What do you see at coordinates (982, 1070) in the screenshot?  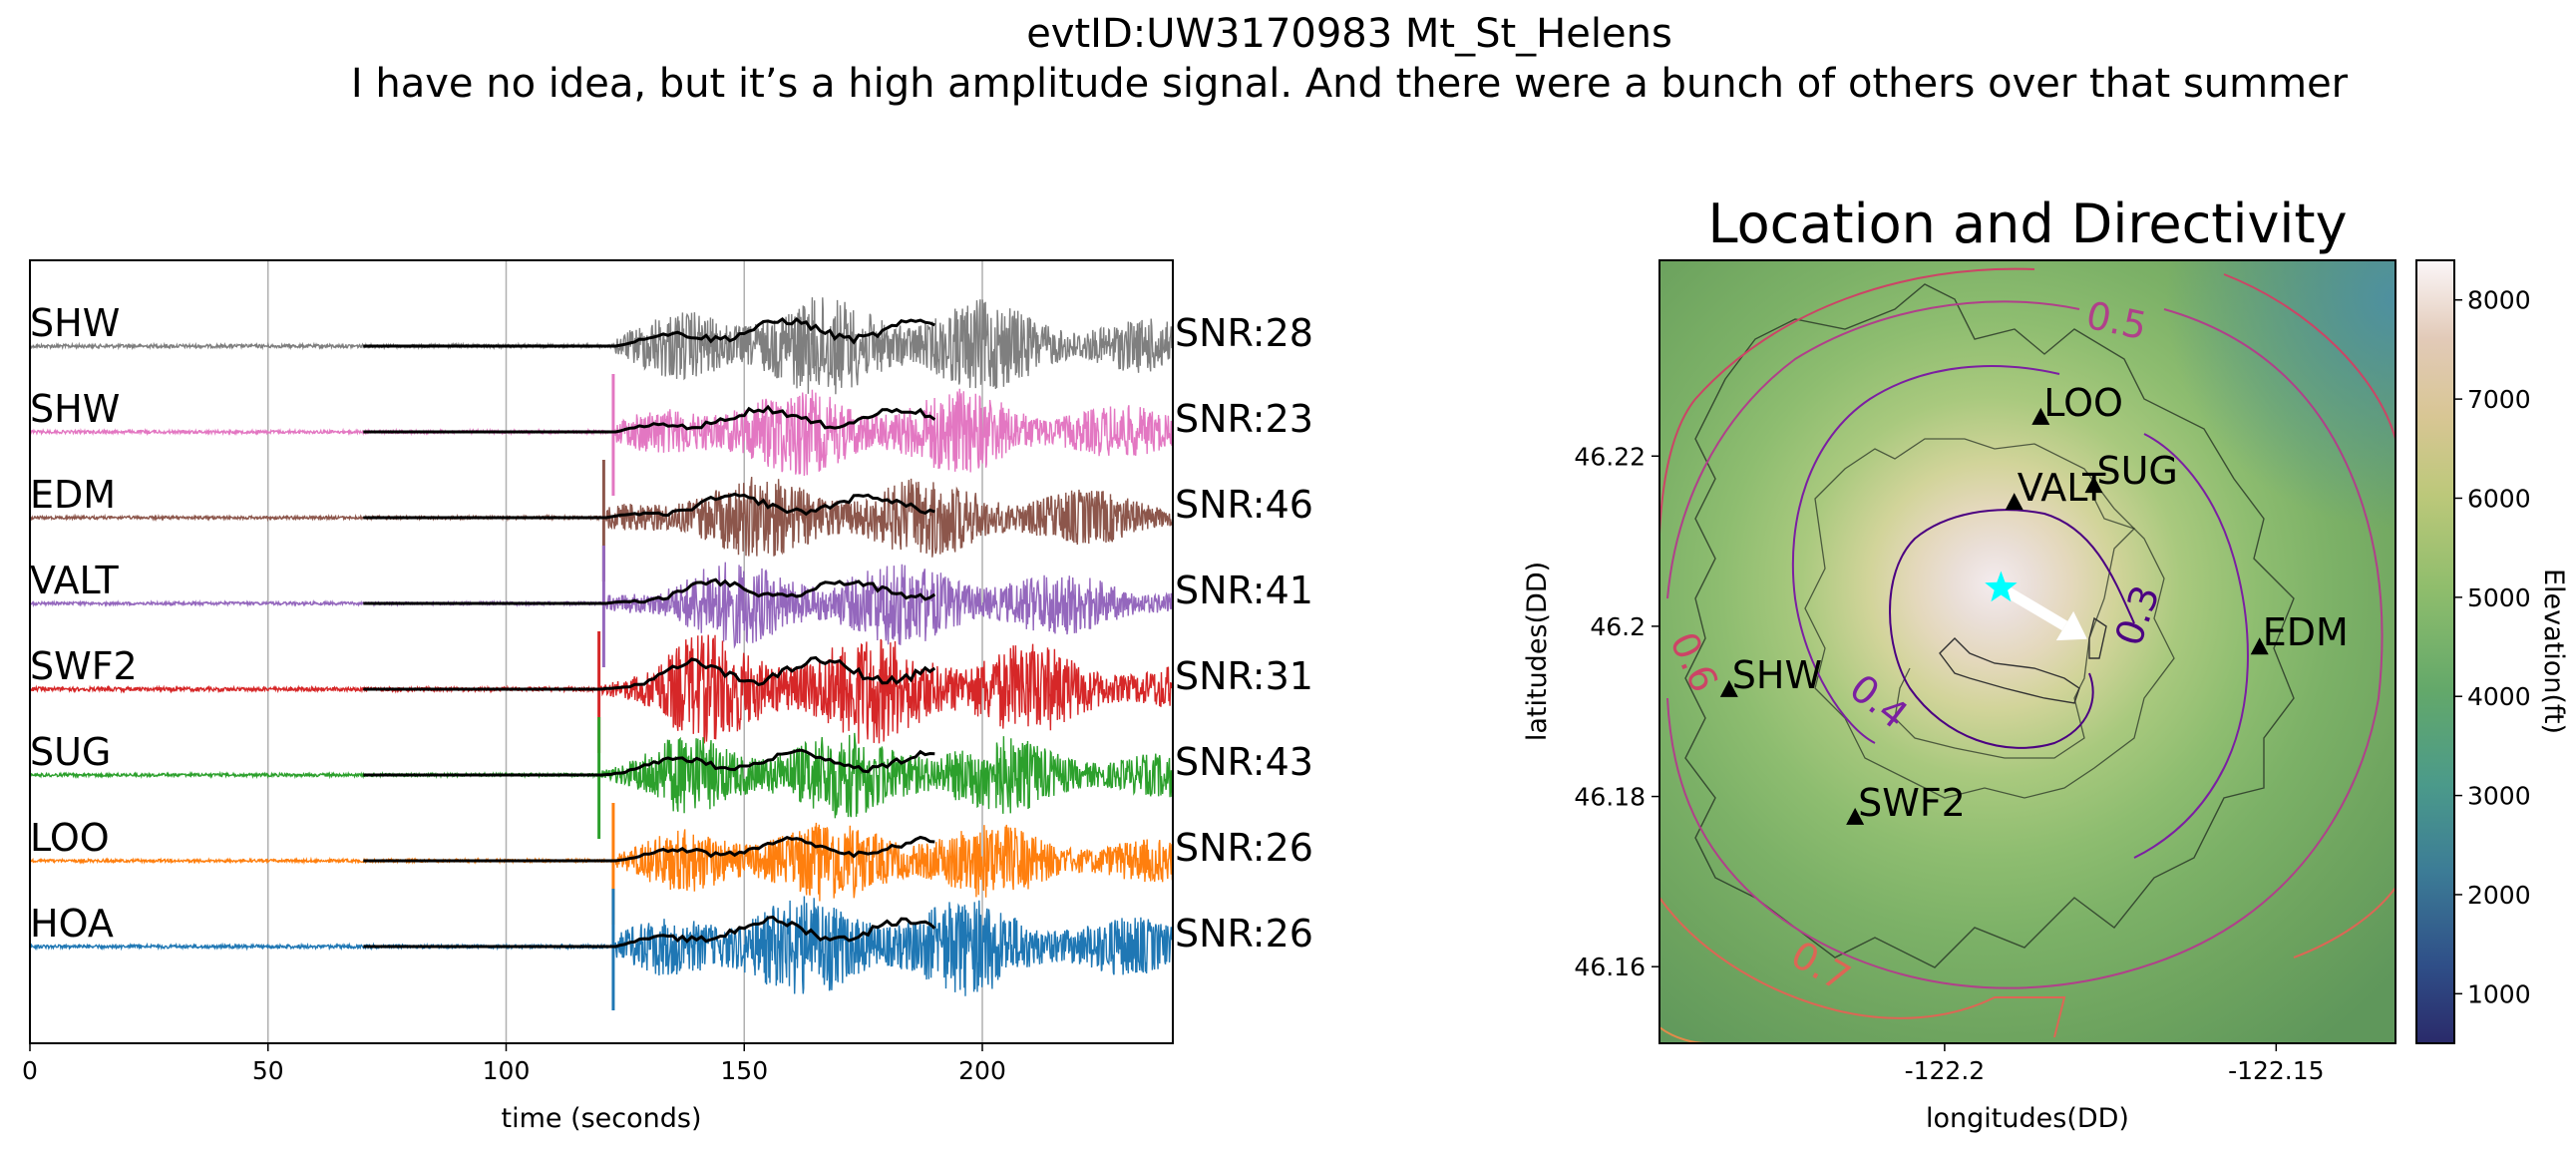 I see `tick-label-200: 200` at bounding box center [982, 1070].